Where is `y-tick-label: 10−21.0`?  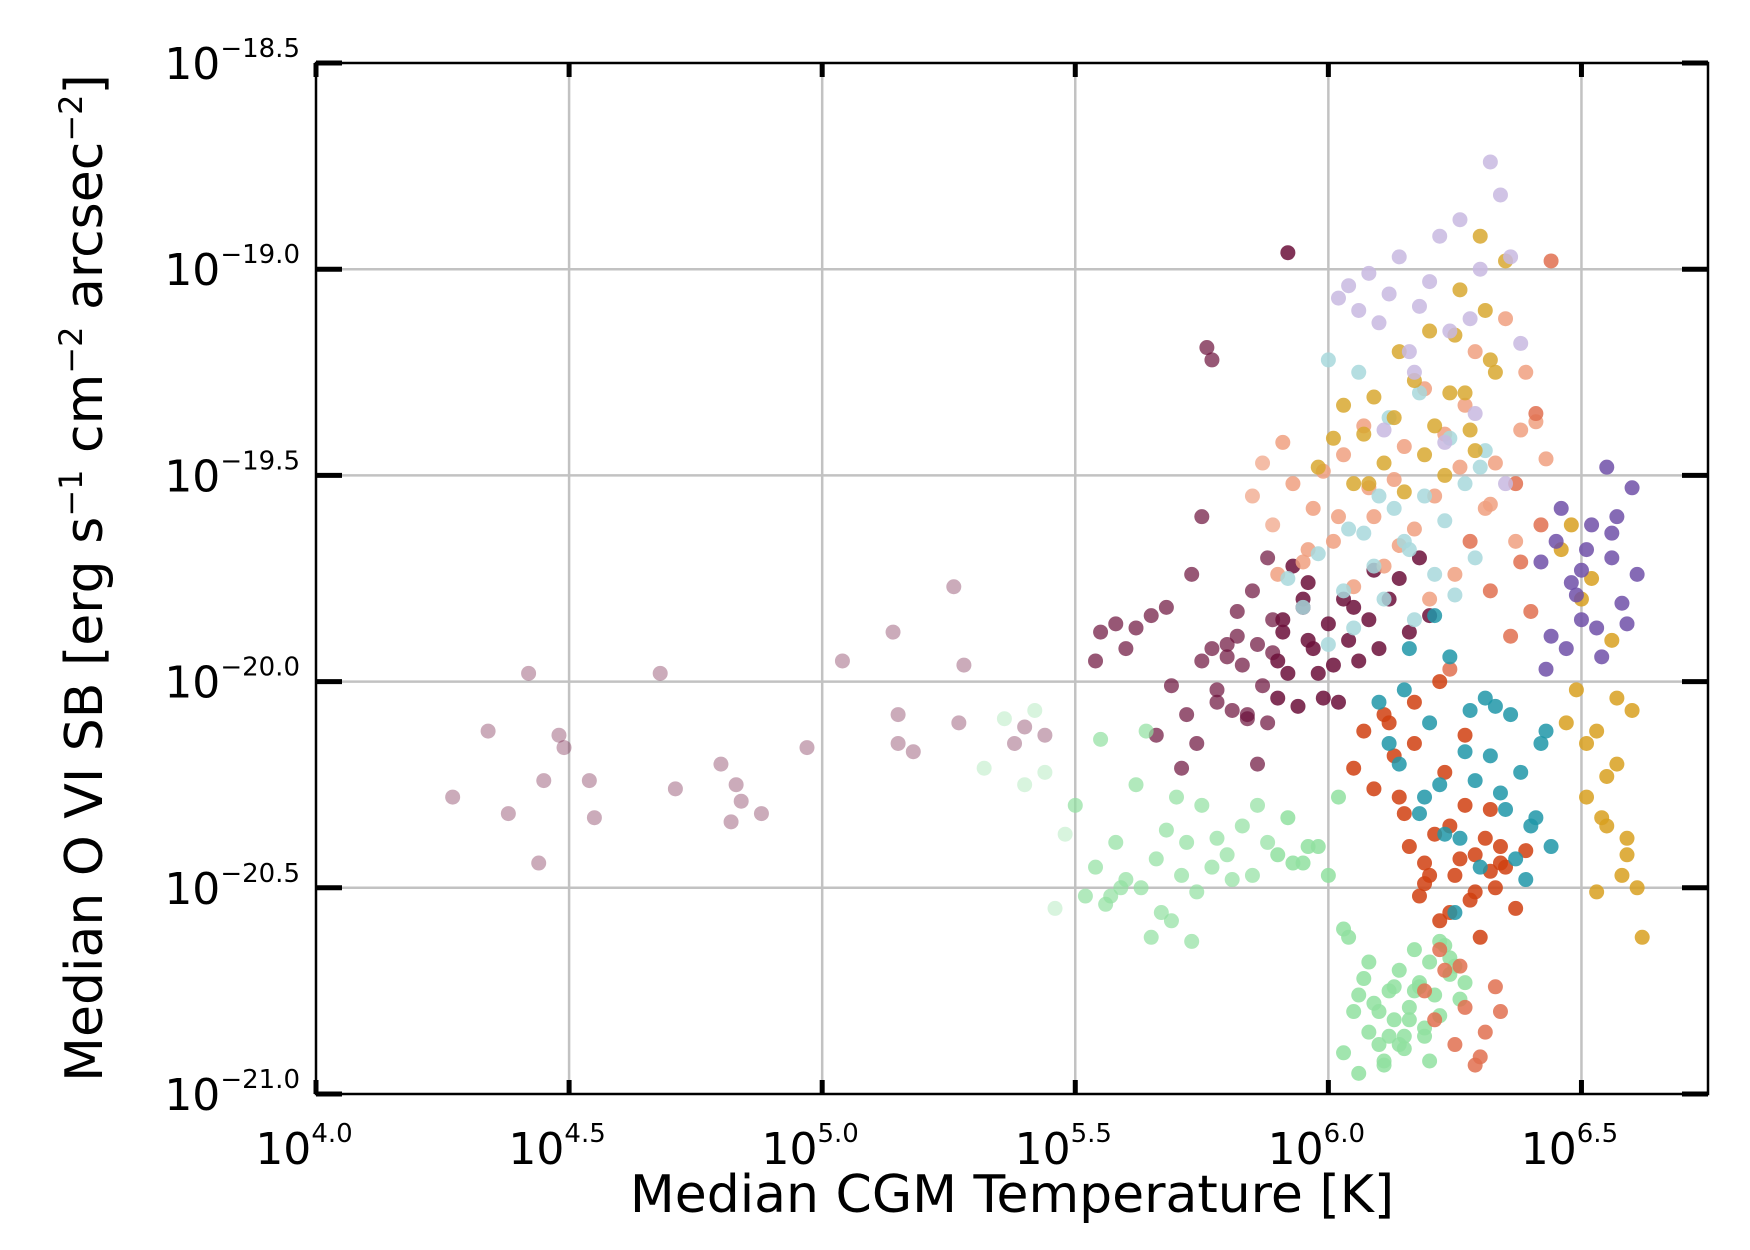
y-tick-label: 10−21.0 is located at coordinates (232, 1093).